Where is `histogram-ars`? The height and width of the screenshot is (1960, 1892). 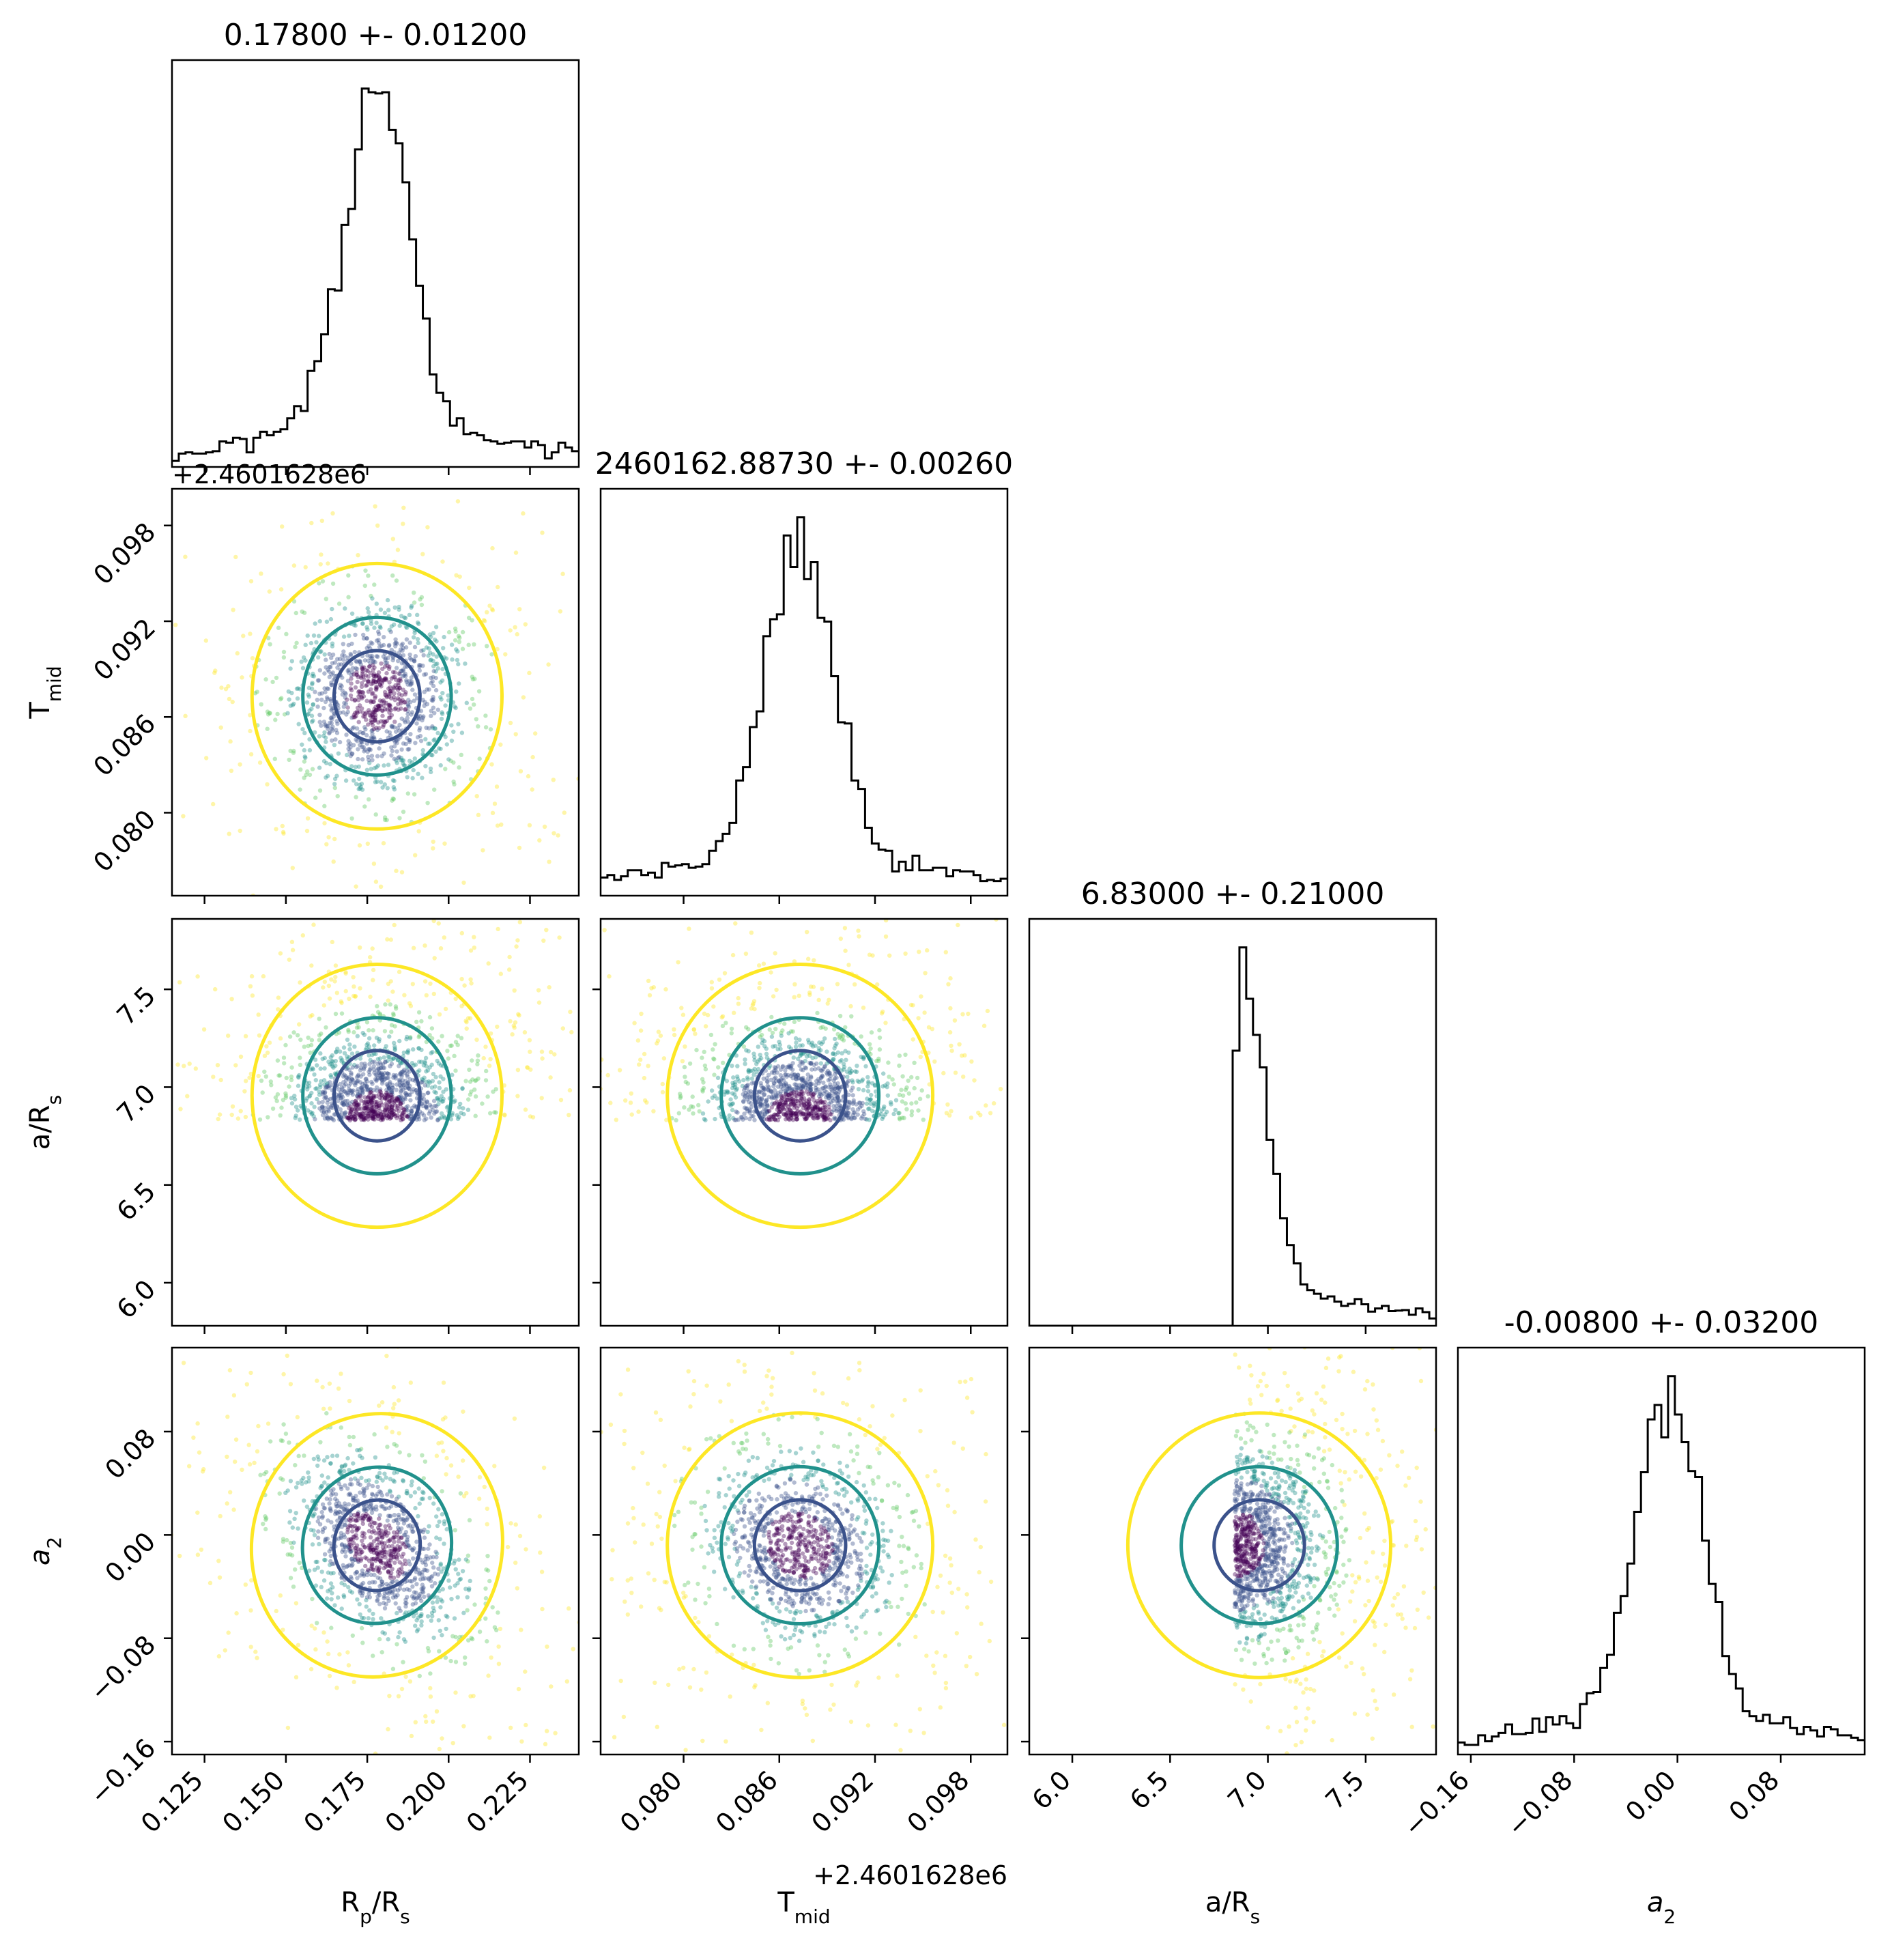 histogram-ars is located at coordinates (1232, 1137).